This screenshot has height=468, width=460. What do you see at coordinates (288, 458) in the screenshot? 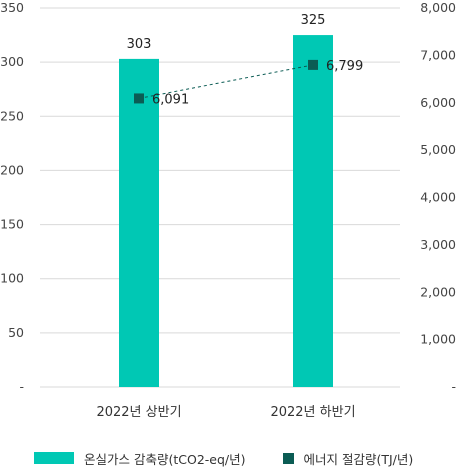
I see `legend-swatch-line` at bounding box center [288, 458].